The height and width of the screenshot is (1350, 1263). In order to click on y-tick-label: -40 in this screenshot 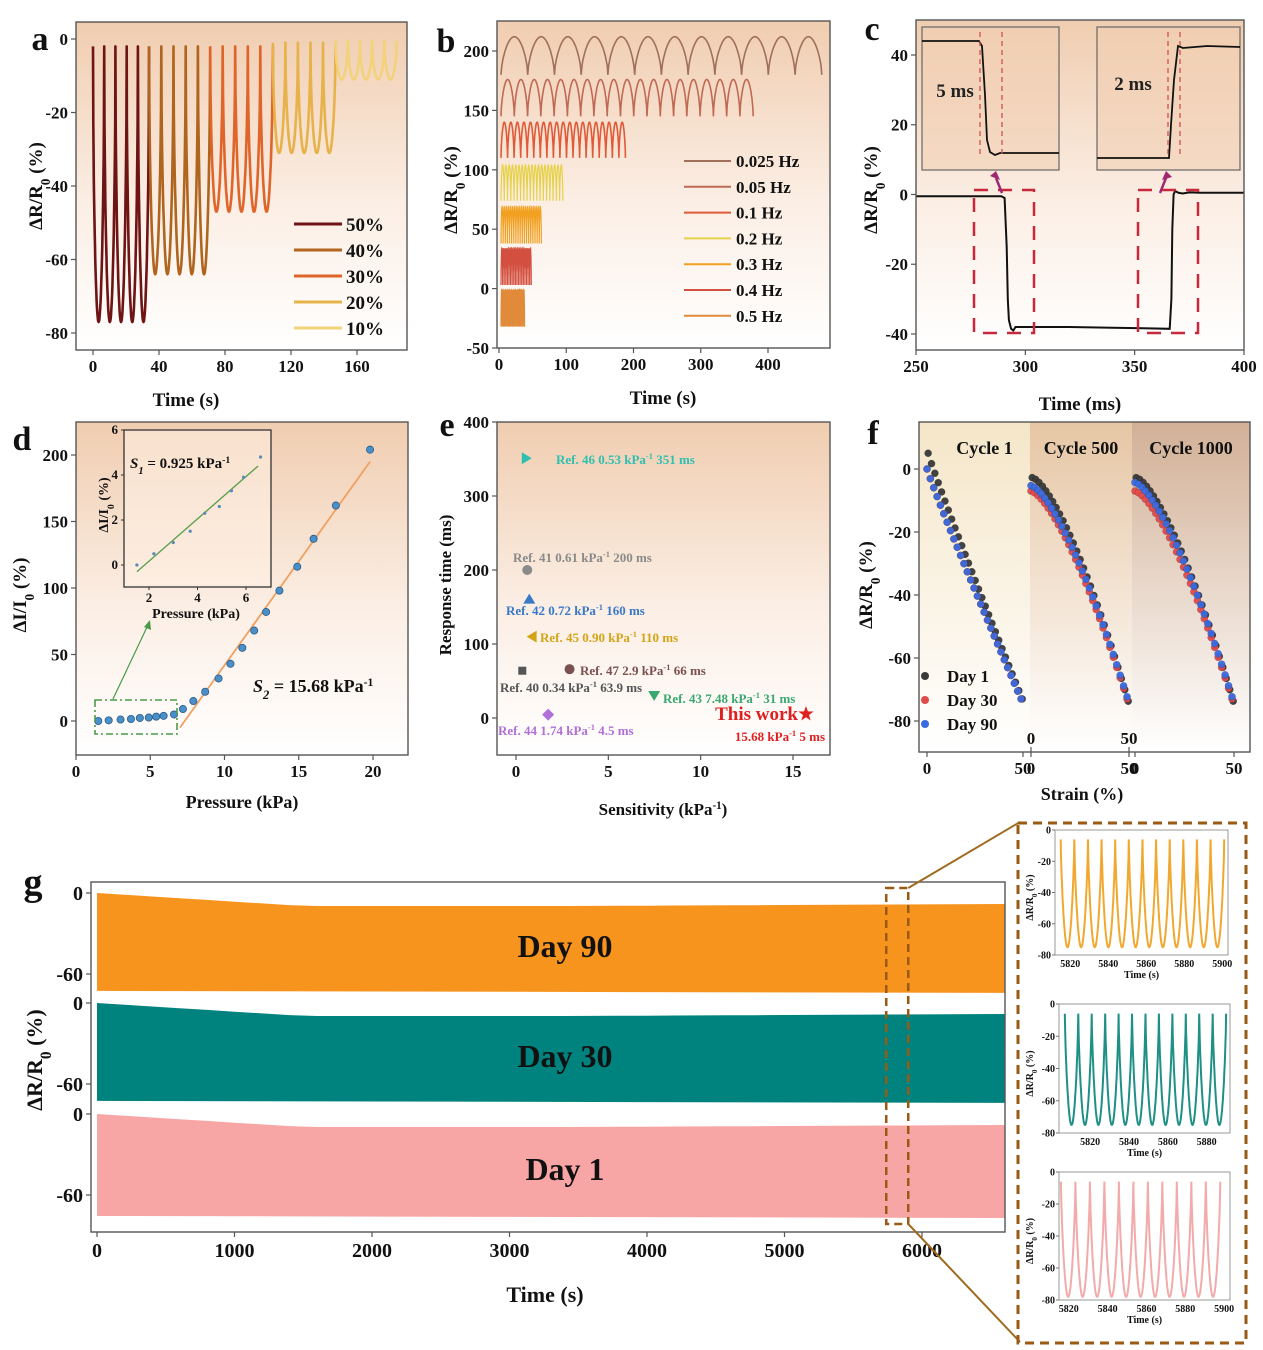, I will do `click(56, 186)`.